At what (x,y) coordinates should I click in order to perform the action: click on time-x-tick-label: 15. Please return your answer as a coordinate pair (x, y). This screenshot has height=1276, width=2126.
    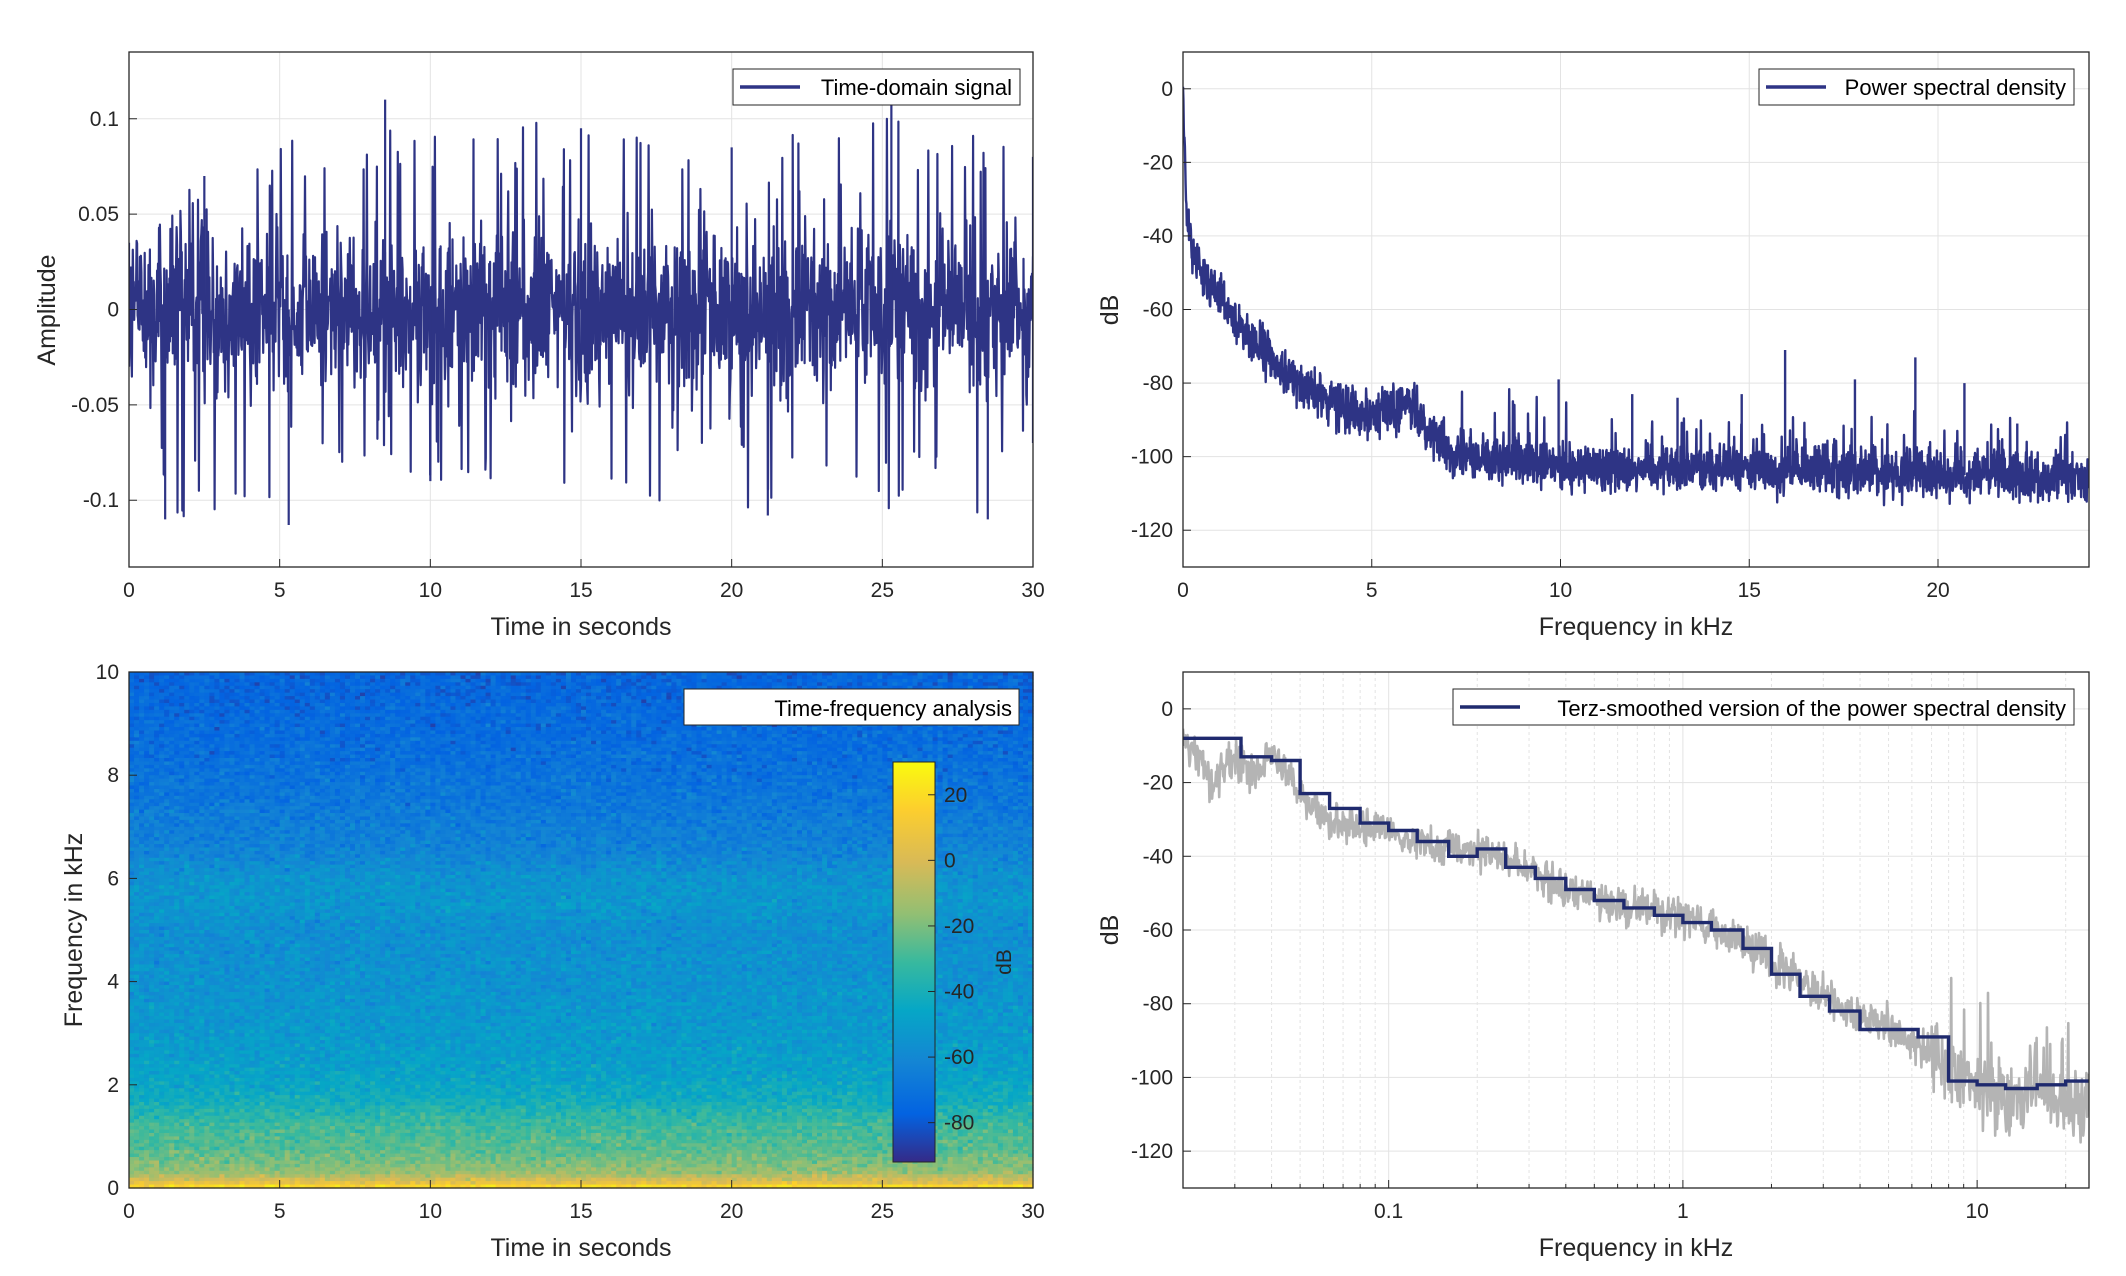
    Looking at the image, I should click on (580, 590).